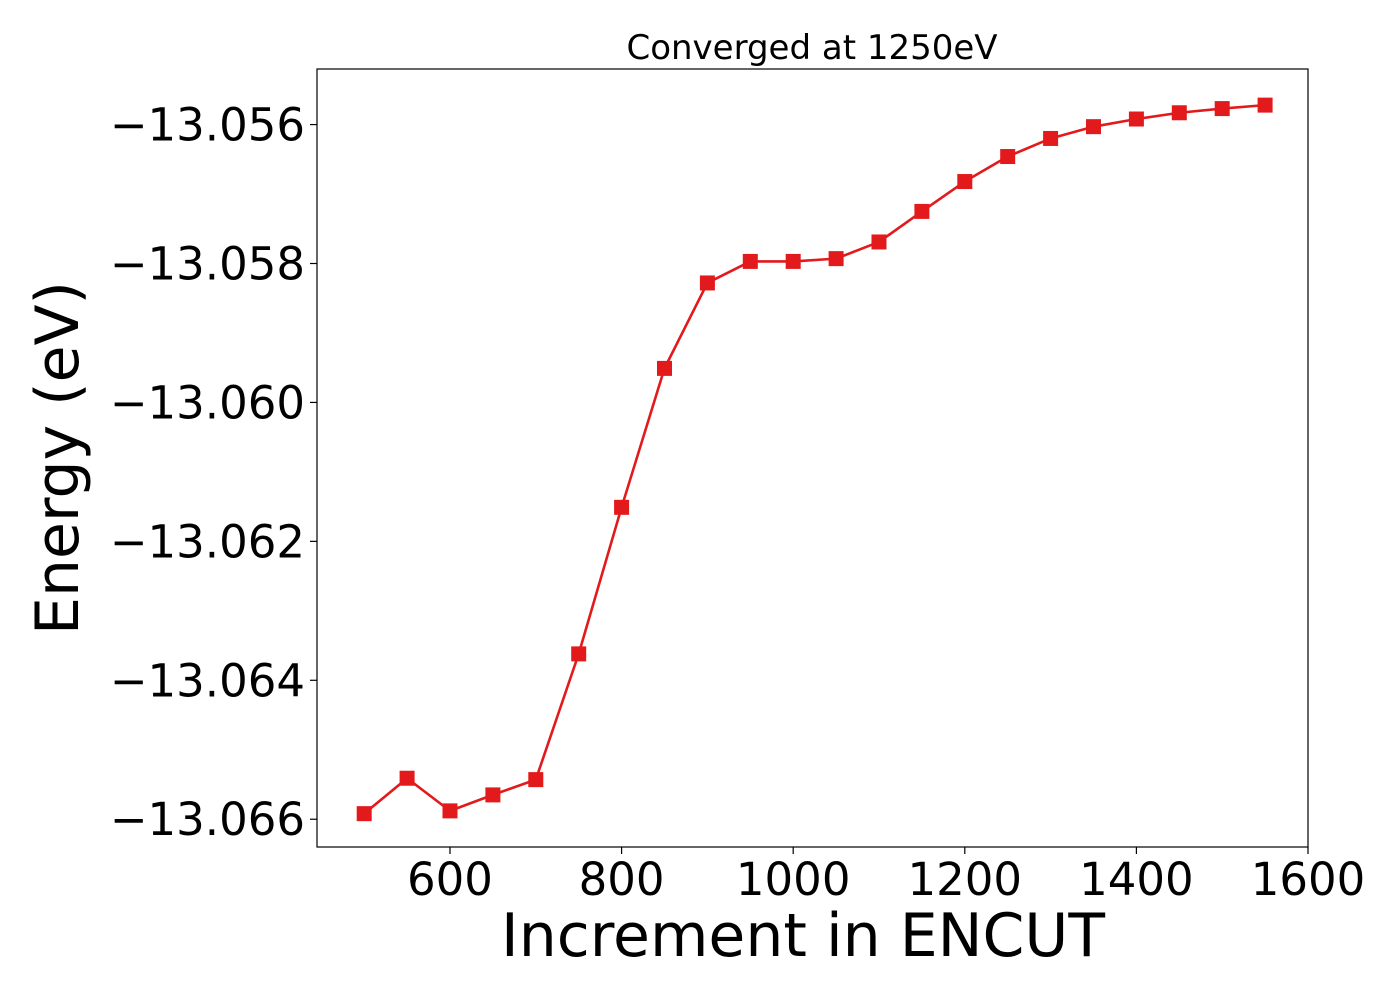 The width and height of the screenshot is (1400, 1000). What do you see at coordinates (450, 879) in the screenshot?
I see `x-tick-label: 600` at bounding box center [450, 879].